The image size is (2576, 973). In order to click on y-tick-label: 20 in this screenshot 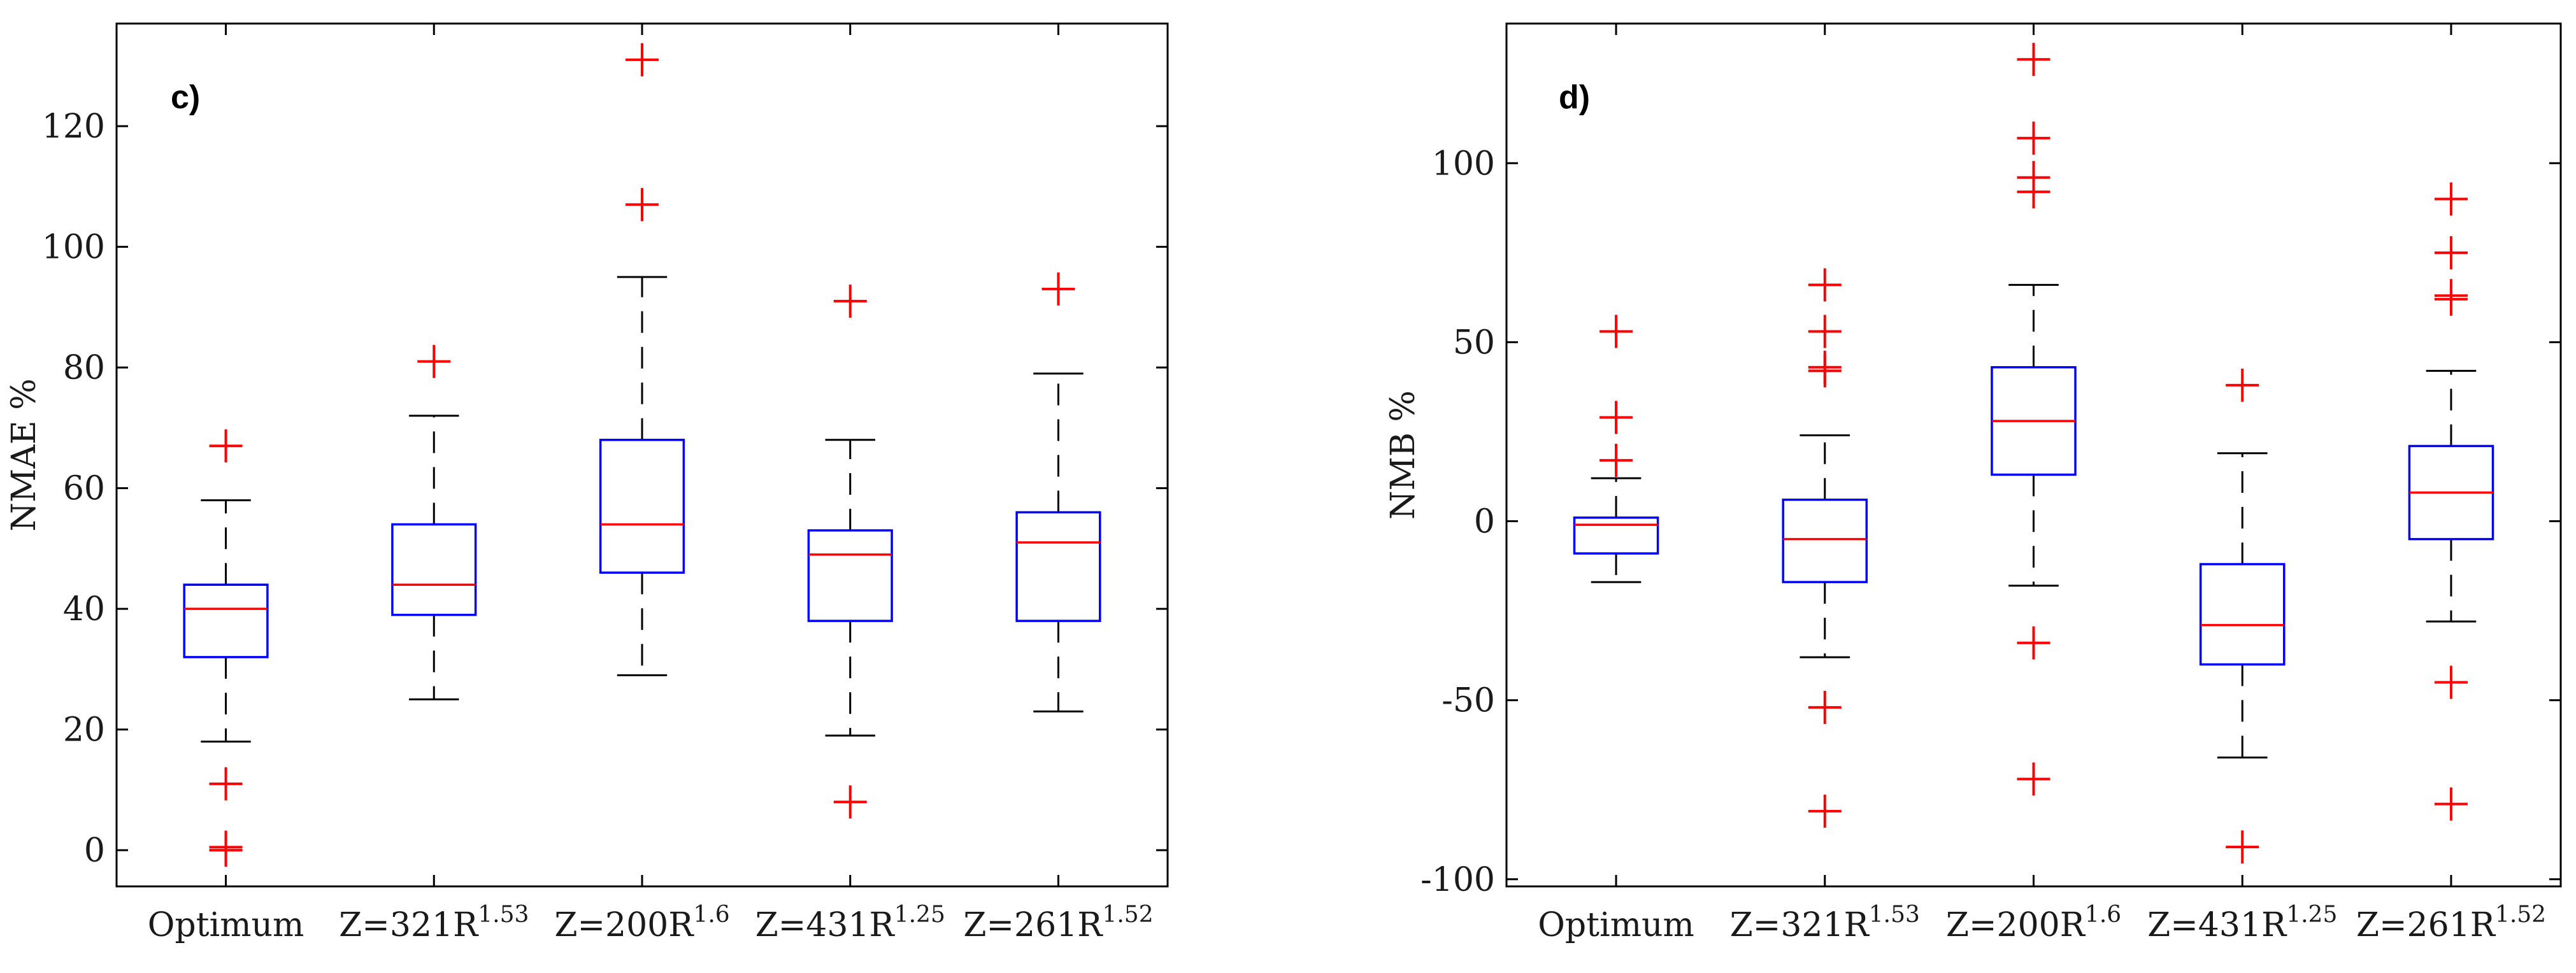, I will do `click(84, 730)`.